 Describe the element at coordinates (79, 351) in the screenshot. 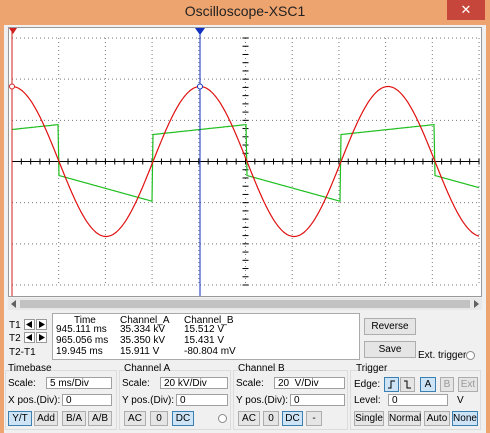

I see `readout-value: 19.945 ms` at that location.